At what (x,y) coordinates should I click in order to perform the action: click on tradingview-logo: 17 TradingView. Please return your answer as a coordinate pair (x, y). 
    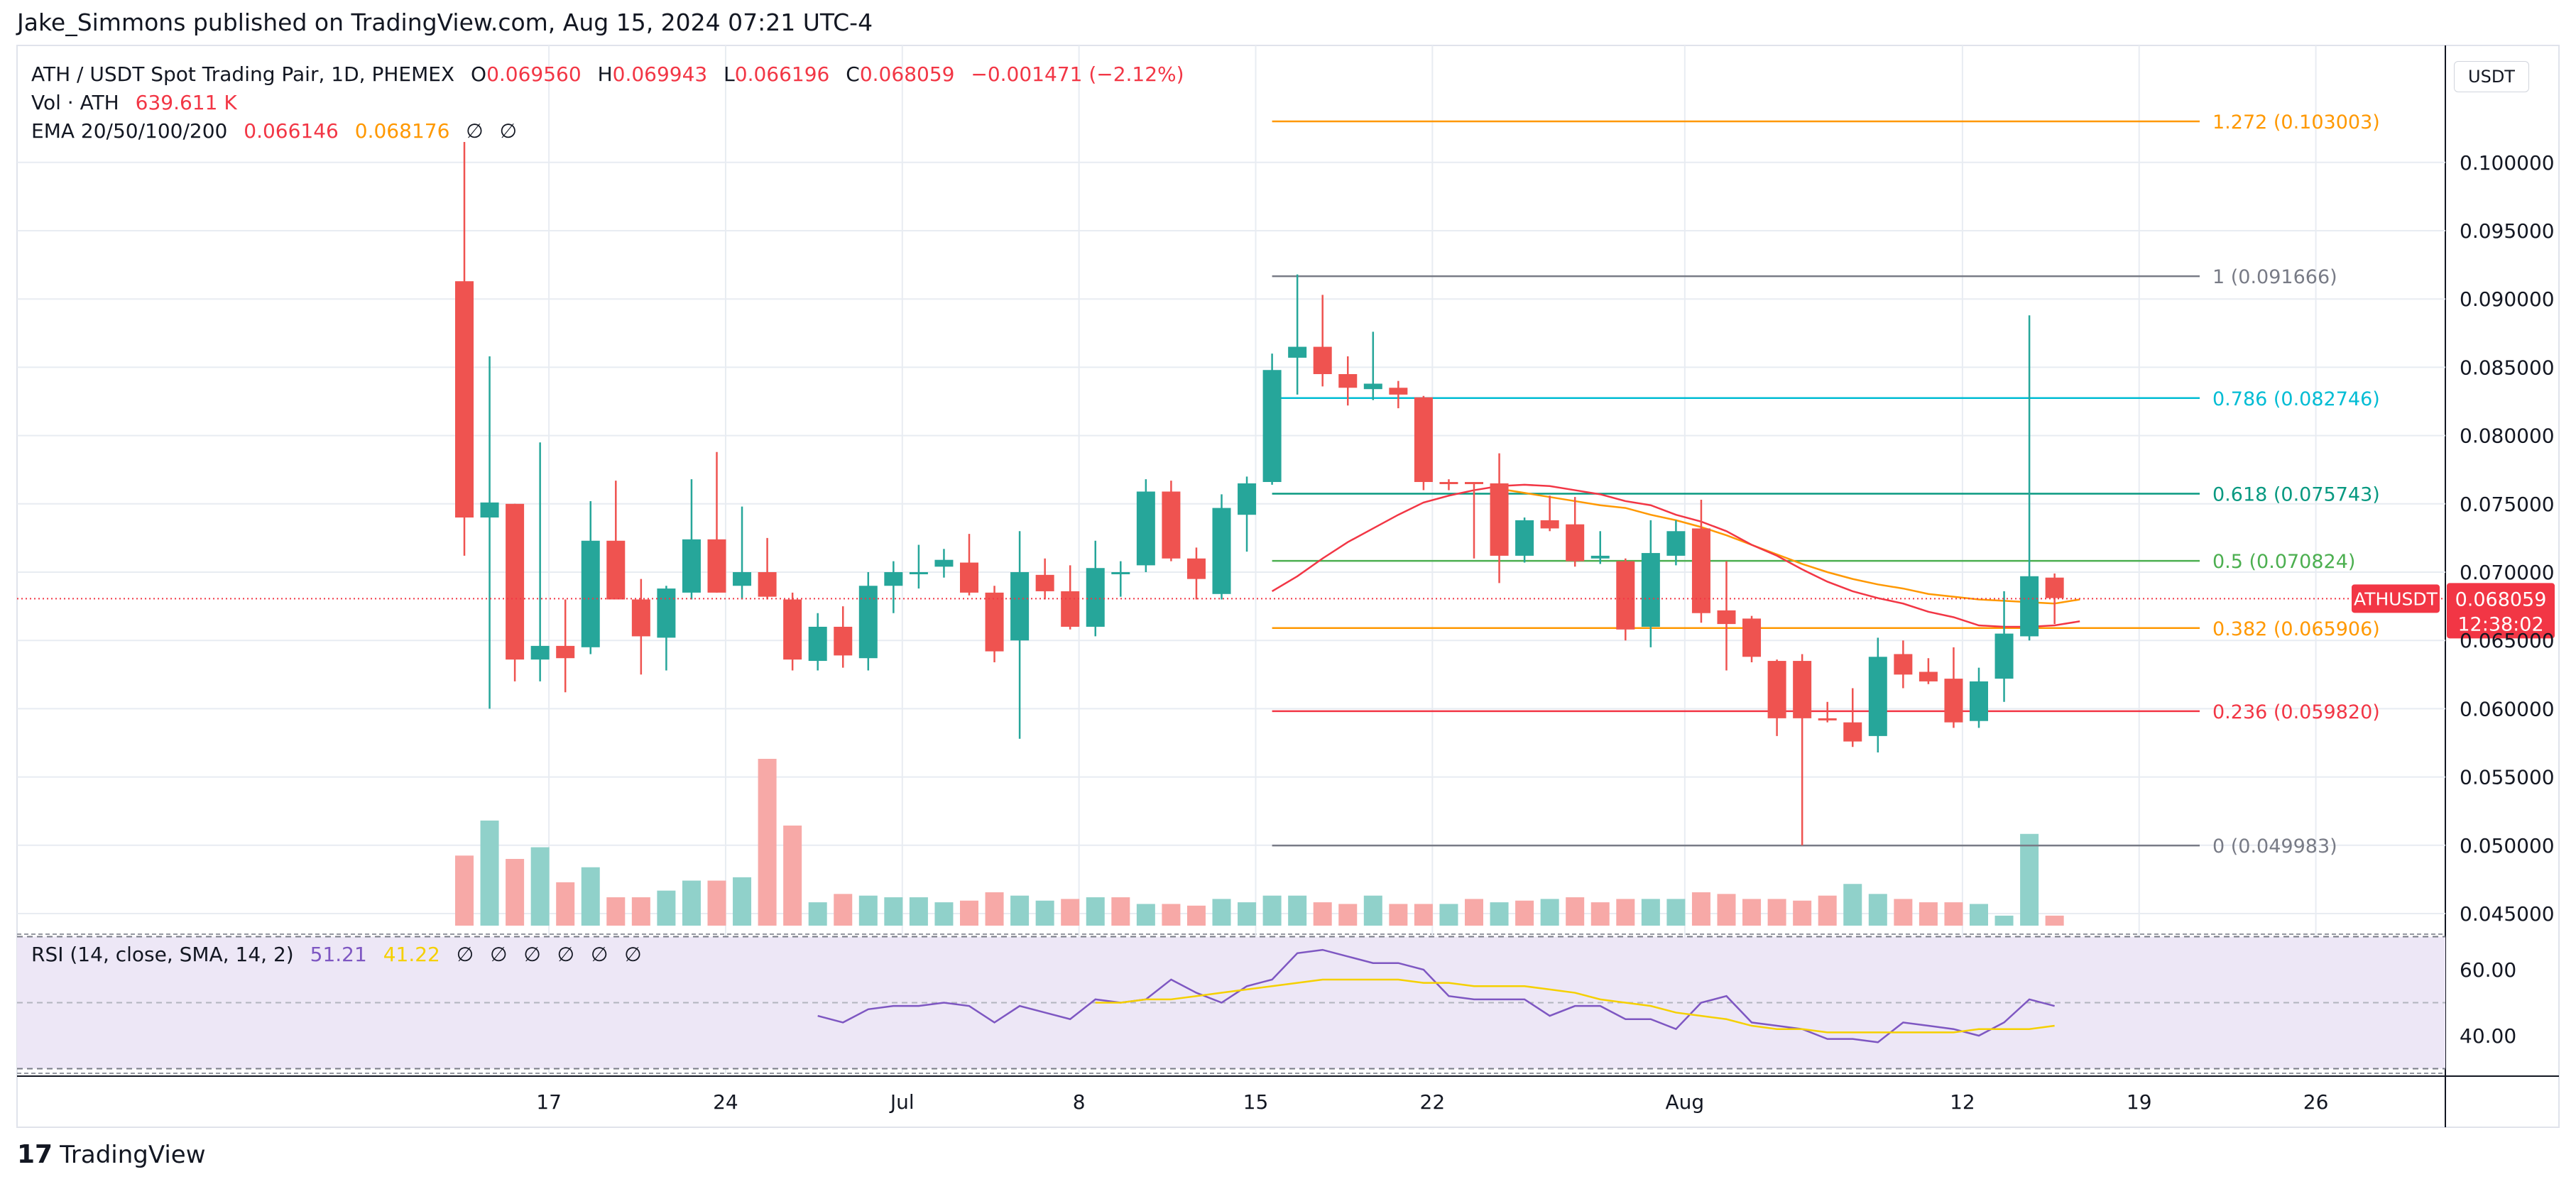
    Looking at the image, I should click on (111, 1154).